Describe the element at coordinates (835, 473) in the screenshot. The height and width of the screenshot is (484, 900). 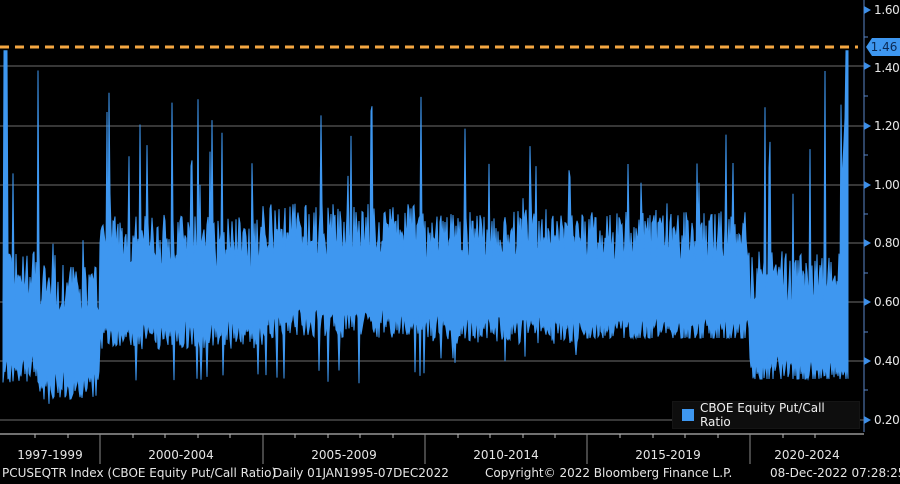
I see `footer-timestamp: 08-Dec-2022 07:28:25` at that location.